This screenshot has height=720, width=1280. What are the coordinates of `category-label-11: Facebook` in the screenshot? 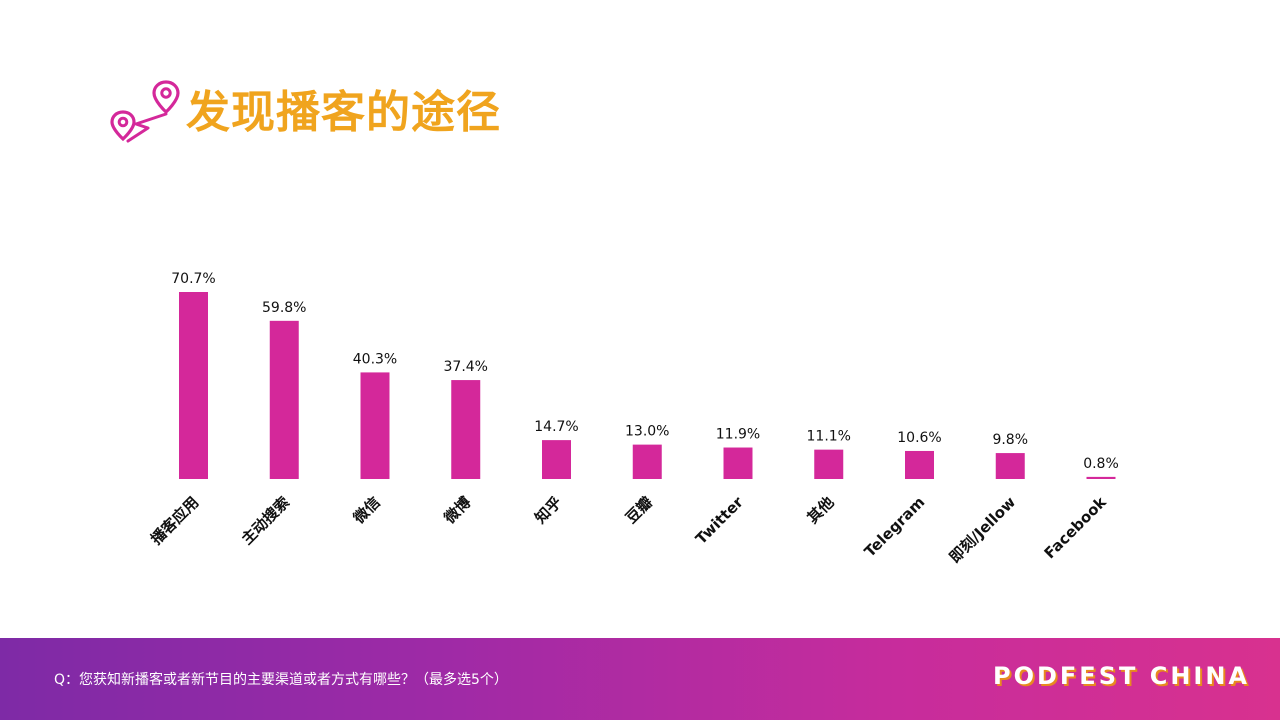 It's located at (1076, 527).